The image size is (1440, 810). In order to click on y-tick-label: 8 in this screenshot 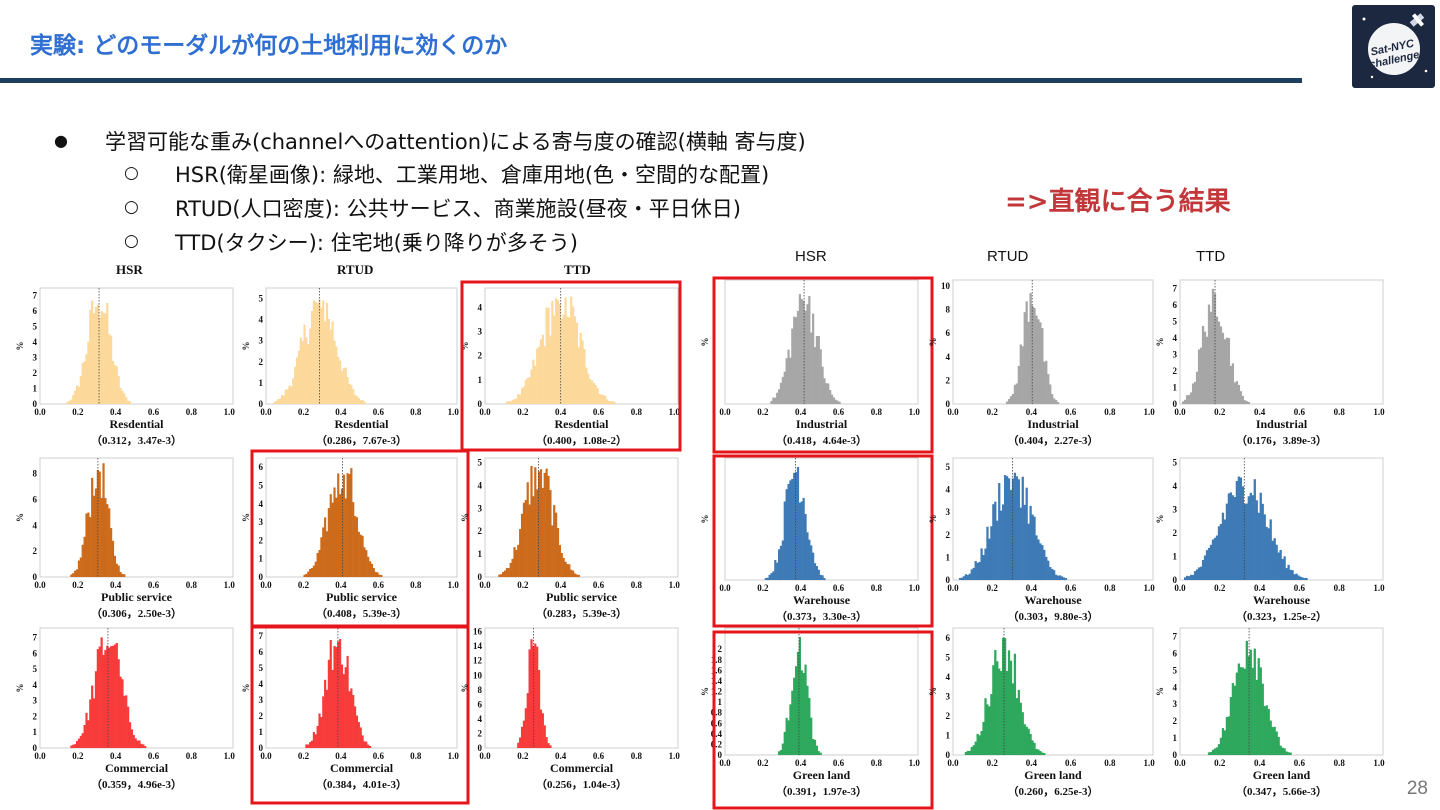, I will do `click(480, 690)`.